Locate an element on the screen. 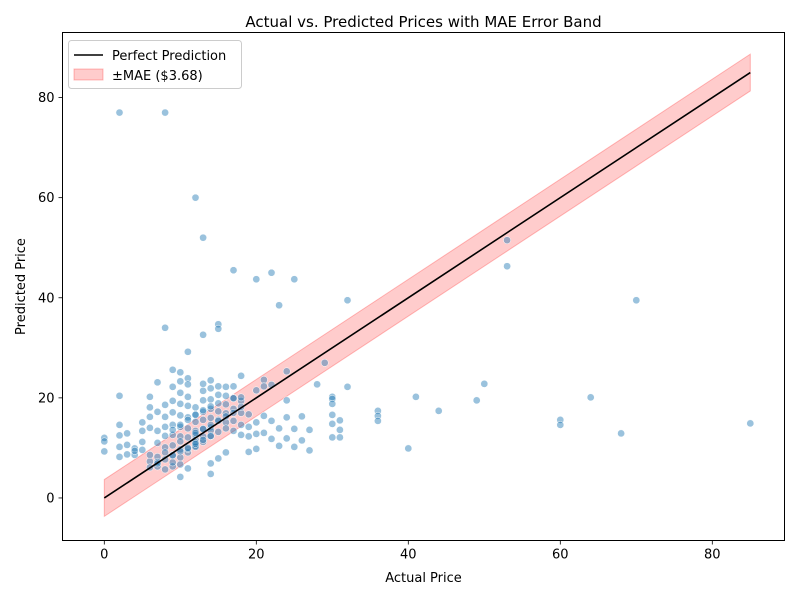  legend-label-perfect-prediction: Perfect Prediction is located at coordinates (169, 56).